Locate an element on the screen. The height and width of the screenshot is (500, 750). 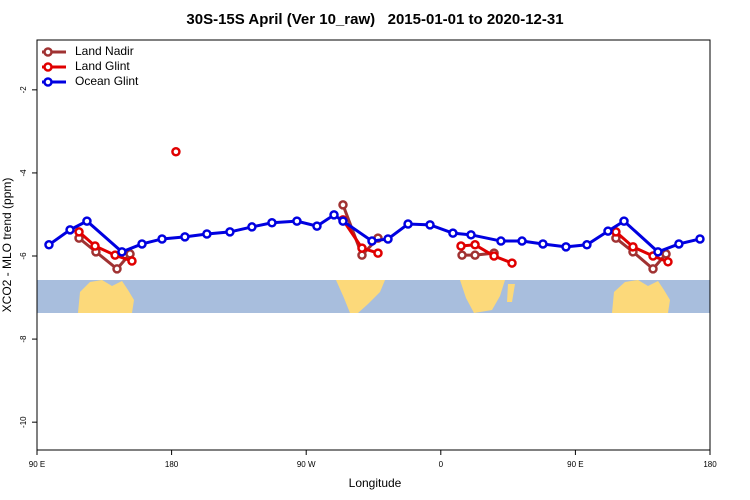
y-tick-label: -10 is located at coordinates (23, 422).